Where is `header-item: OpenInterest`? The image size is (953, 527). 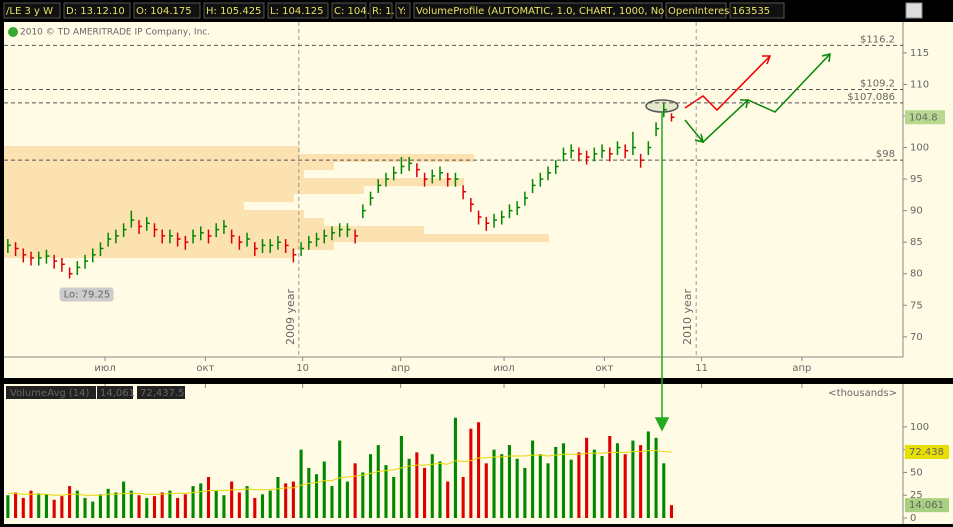
header-item: OpenInterest is located at coordinates (700, 11).